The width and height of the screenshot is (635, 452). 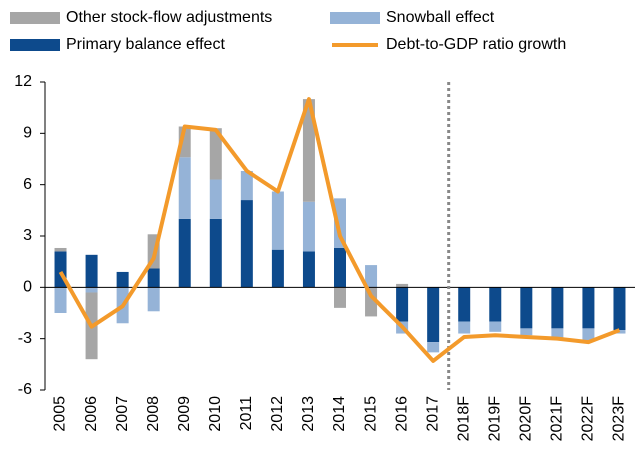 I want to click on y-tick-label: -6, so click(x=25, y=389).